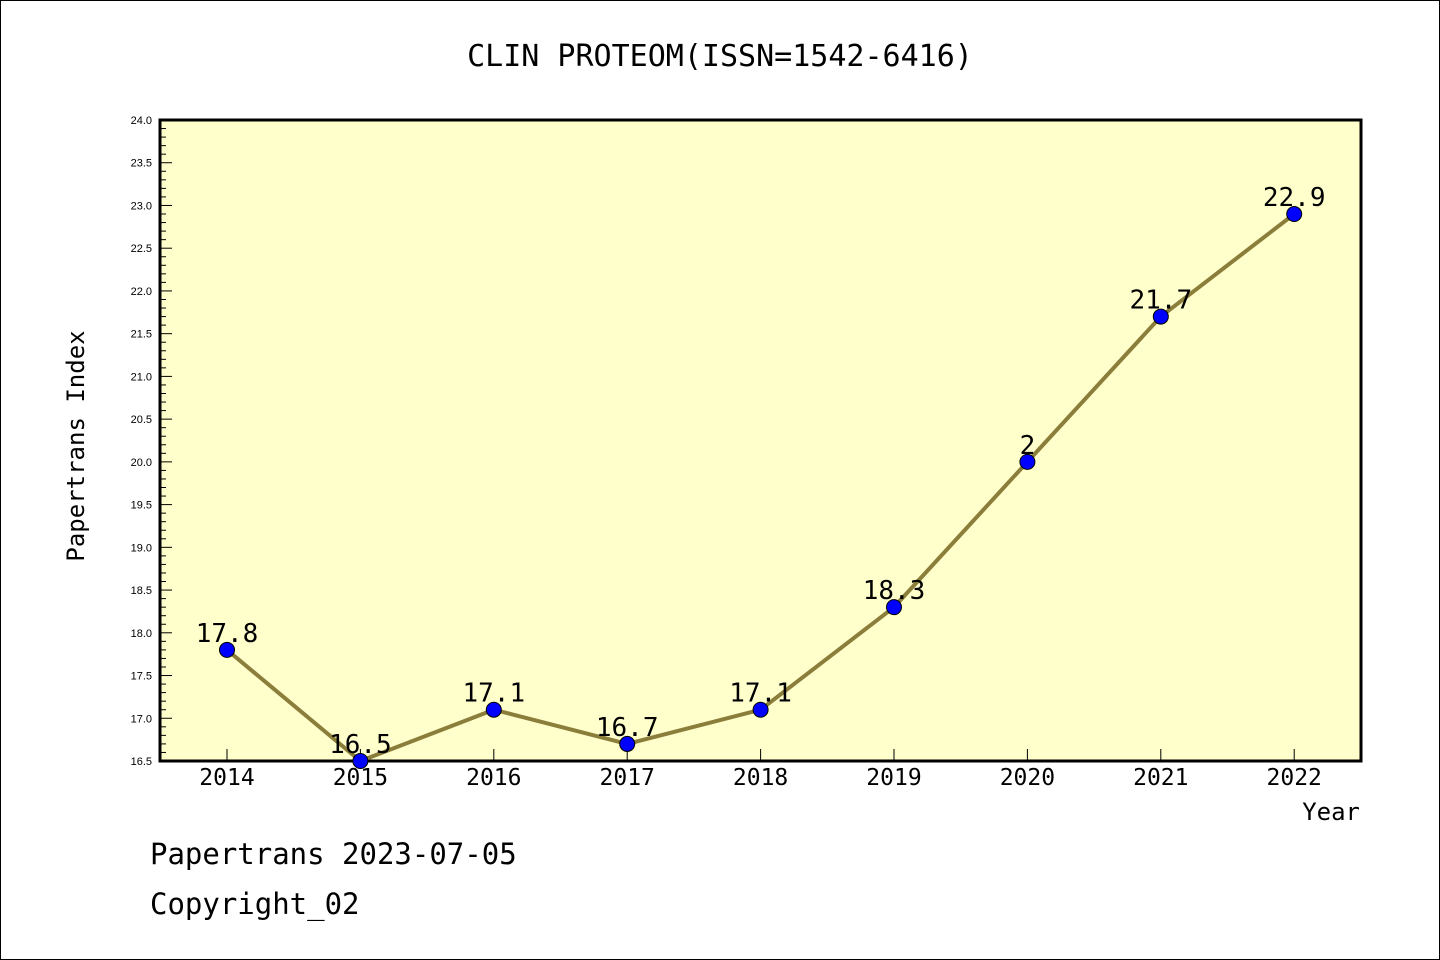 This screenshot has width=1440, height=960. I want to click on x-tick-label: 2014, so click(226, 778).